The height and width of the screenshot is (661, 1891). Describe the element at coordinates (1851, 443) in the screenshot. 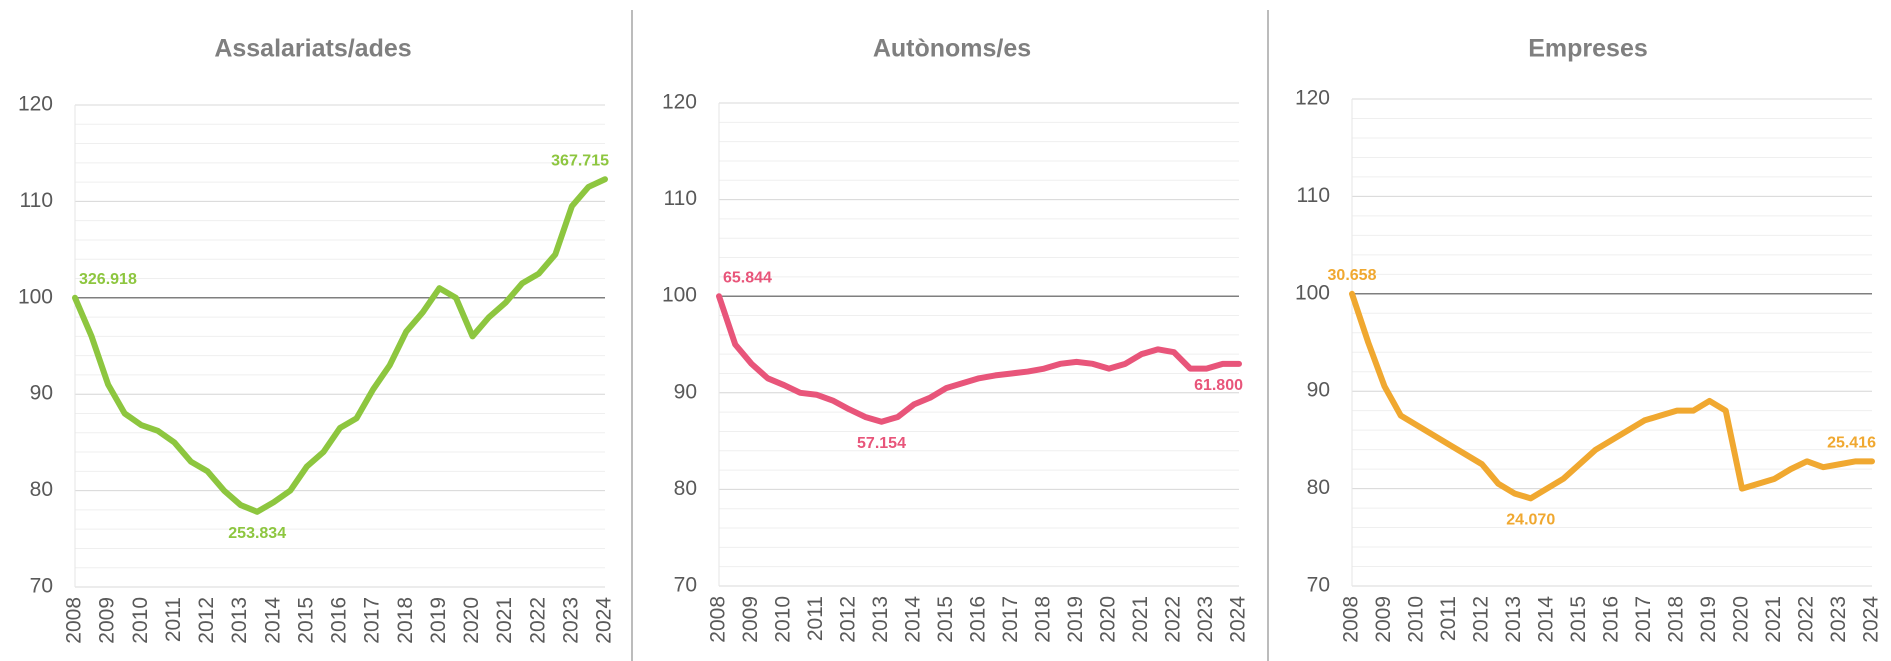

I see `annotation: 25.416` at that location.